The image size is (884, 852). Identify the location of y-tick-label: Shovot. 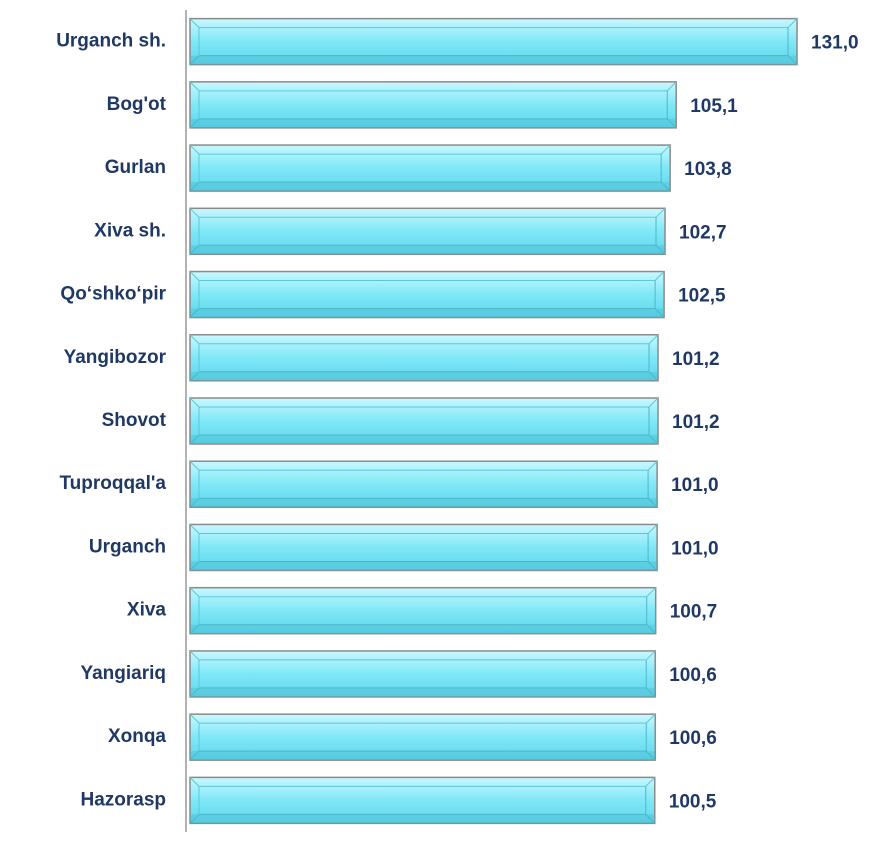
(134, 420).